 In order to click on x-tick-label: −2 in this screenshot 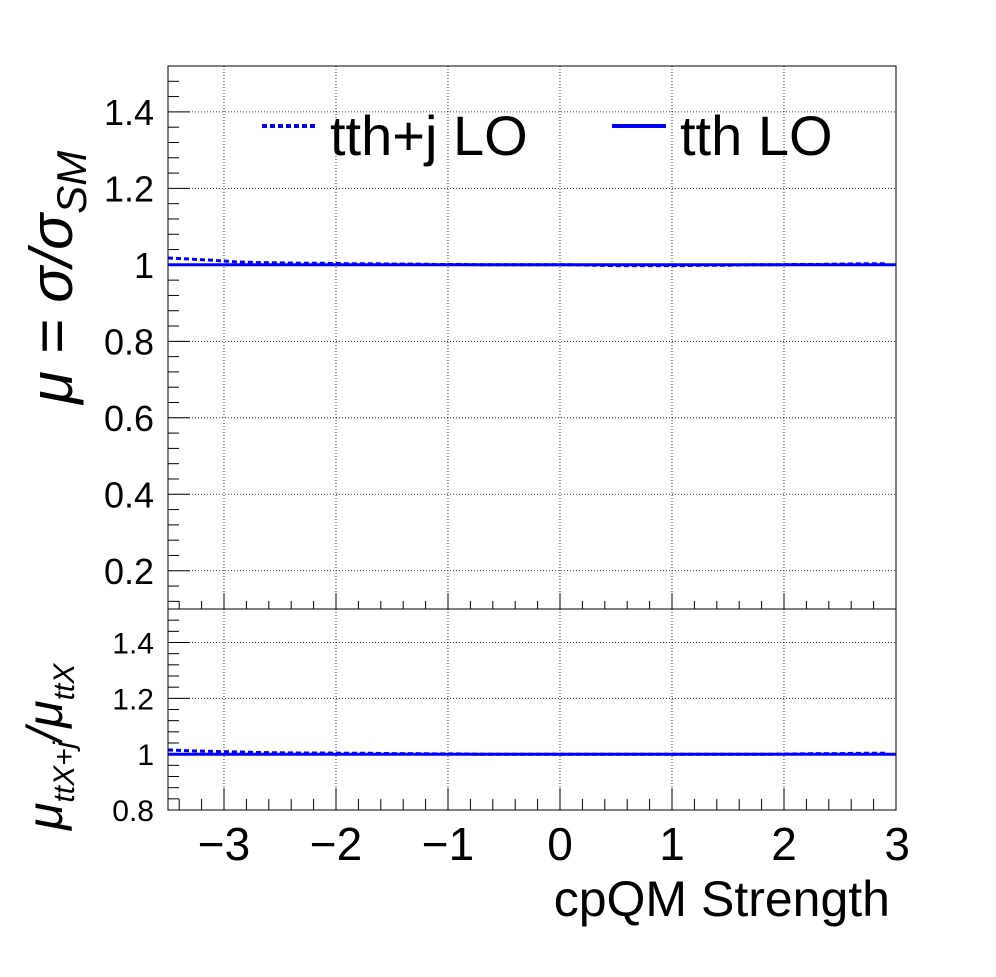, I will do `click(336, 844)`.